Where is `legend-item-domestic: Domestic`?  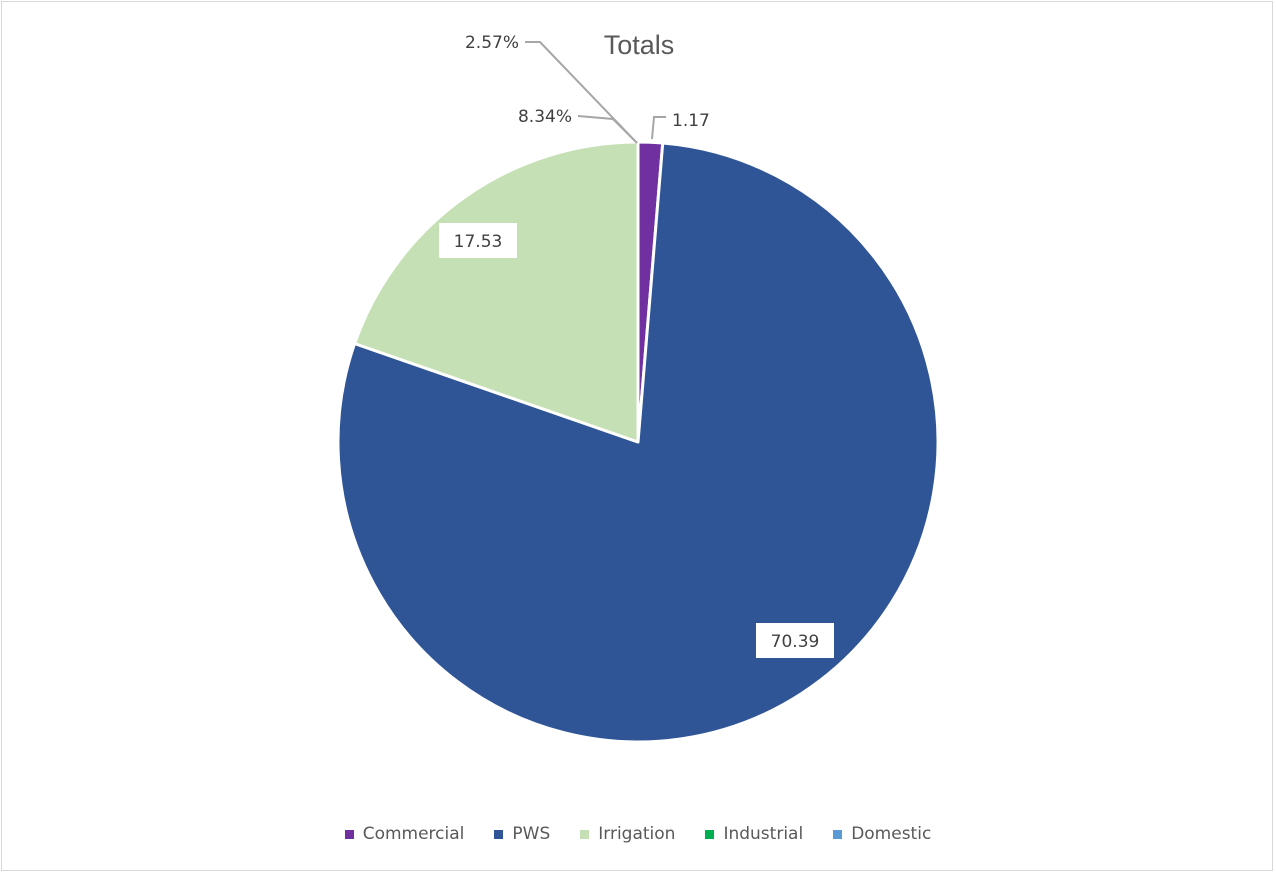
legend-item-domestic: Domestic is located at coordinates (882, 834).